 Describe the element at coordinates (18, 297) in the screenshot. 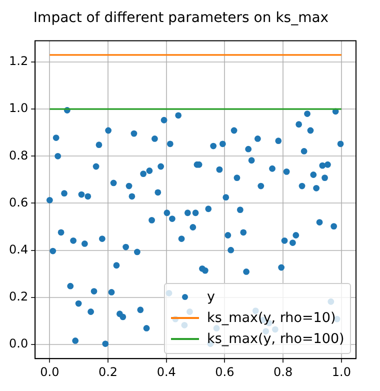

I see `y-tick-label: 0.2` at that location.